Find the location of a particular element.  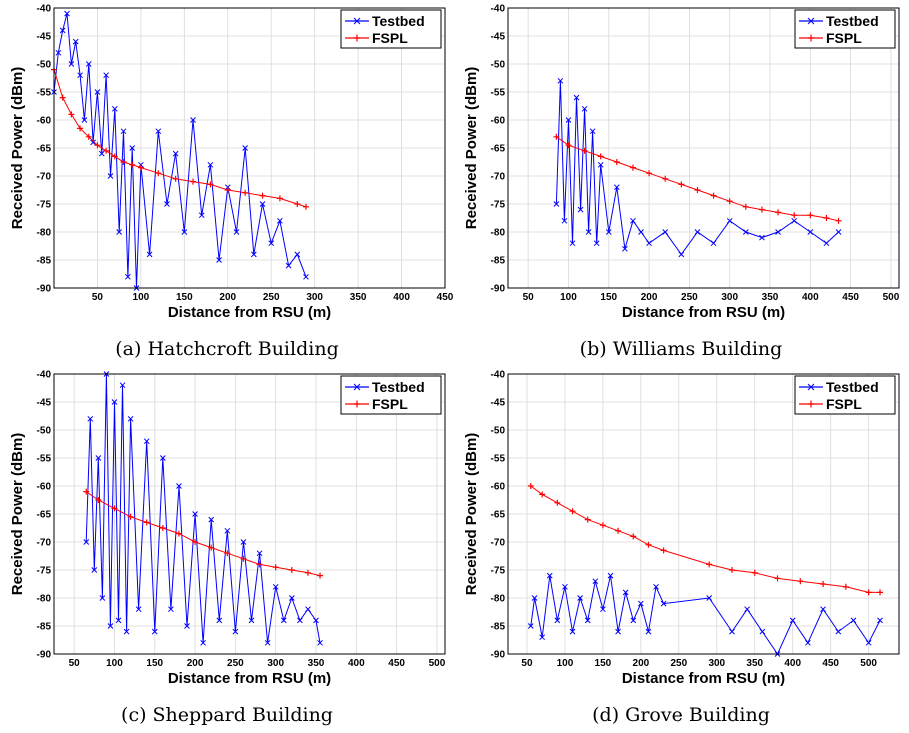

x-tick-label: 300 is located at coordinates (314, 297).